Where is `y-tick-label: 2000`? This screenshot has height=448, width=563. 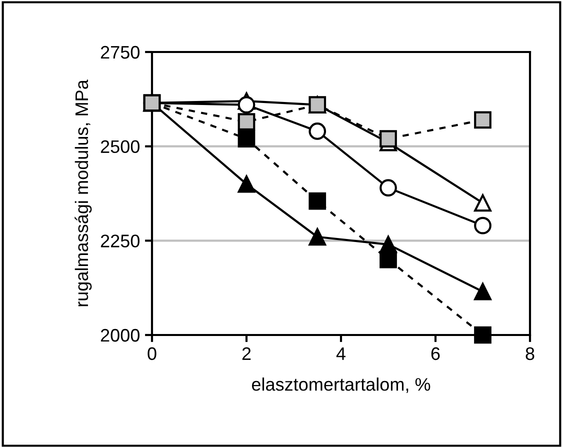 y-tick-label: 2000 is located at coordinates (120, 335).